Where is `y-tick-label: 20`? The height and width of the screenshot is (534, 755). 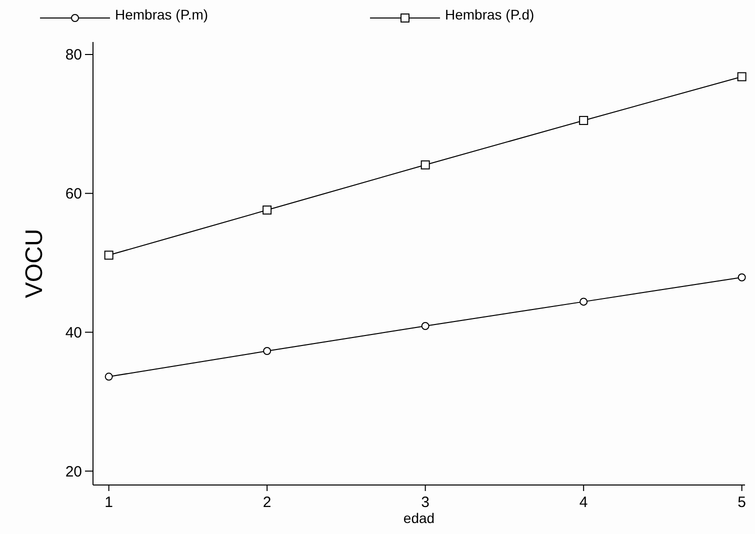 y-tick-label: 20 is located at coordinates (73, 471).